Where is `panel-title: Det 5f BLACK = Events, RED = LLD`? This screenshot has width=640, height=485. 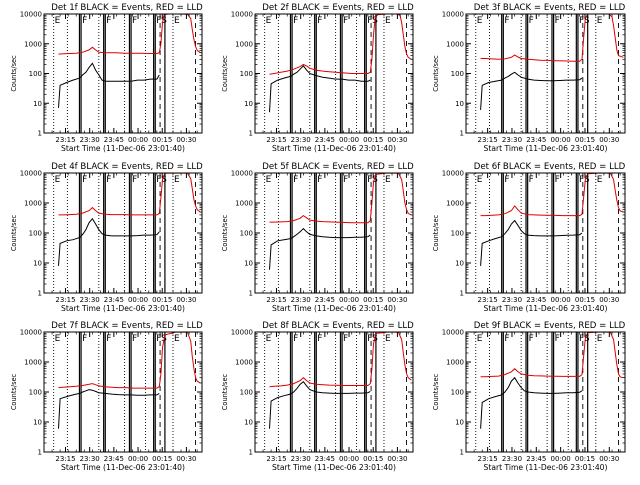 panel-title: Det 5f BLACK = Events, RED = LLD is located at coordinates (338, 167).